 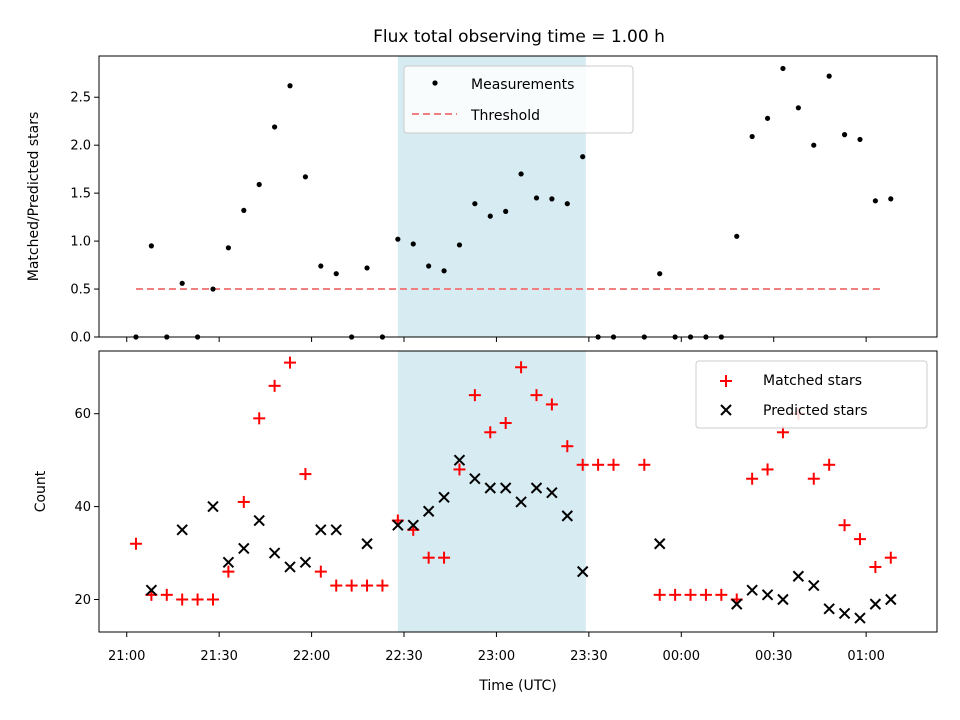 What do you see at coordinates (80, 290) in the screenshot?
I see `y-tick-label: 0.5` at bounding box center [80, 290].